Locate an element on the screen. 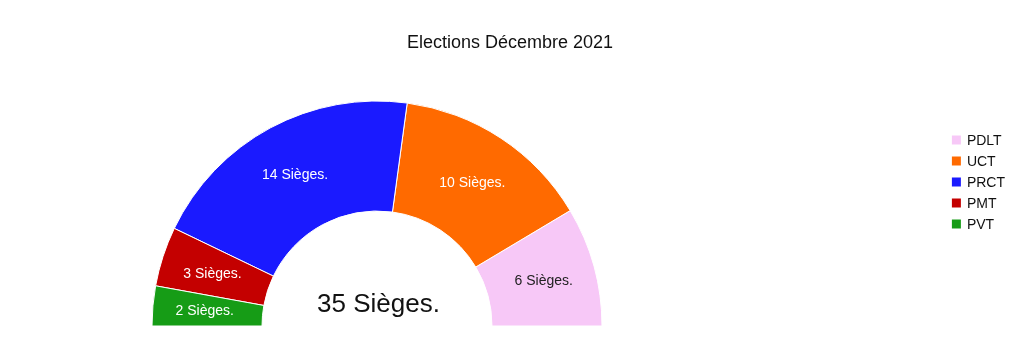 The width and height of the screenshot is (1020, 364). data-label: 6 Sièges. is located at coordinates (543, 279).